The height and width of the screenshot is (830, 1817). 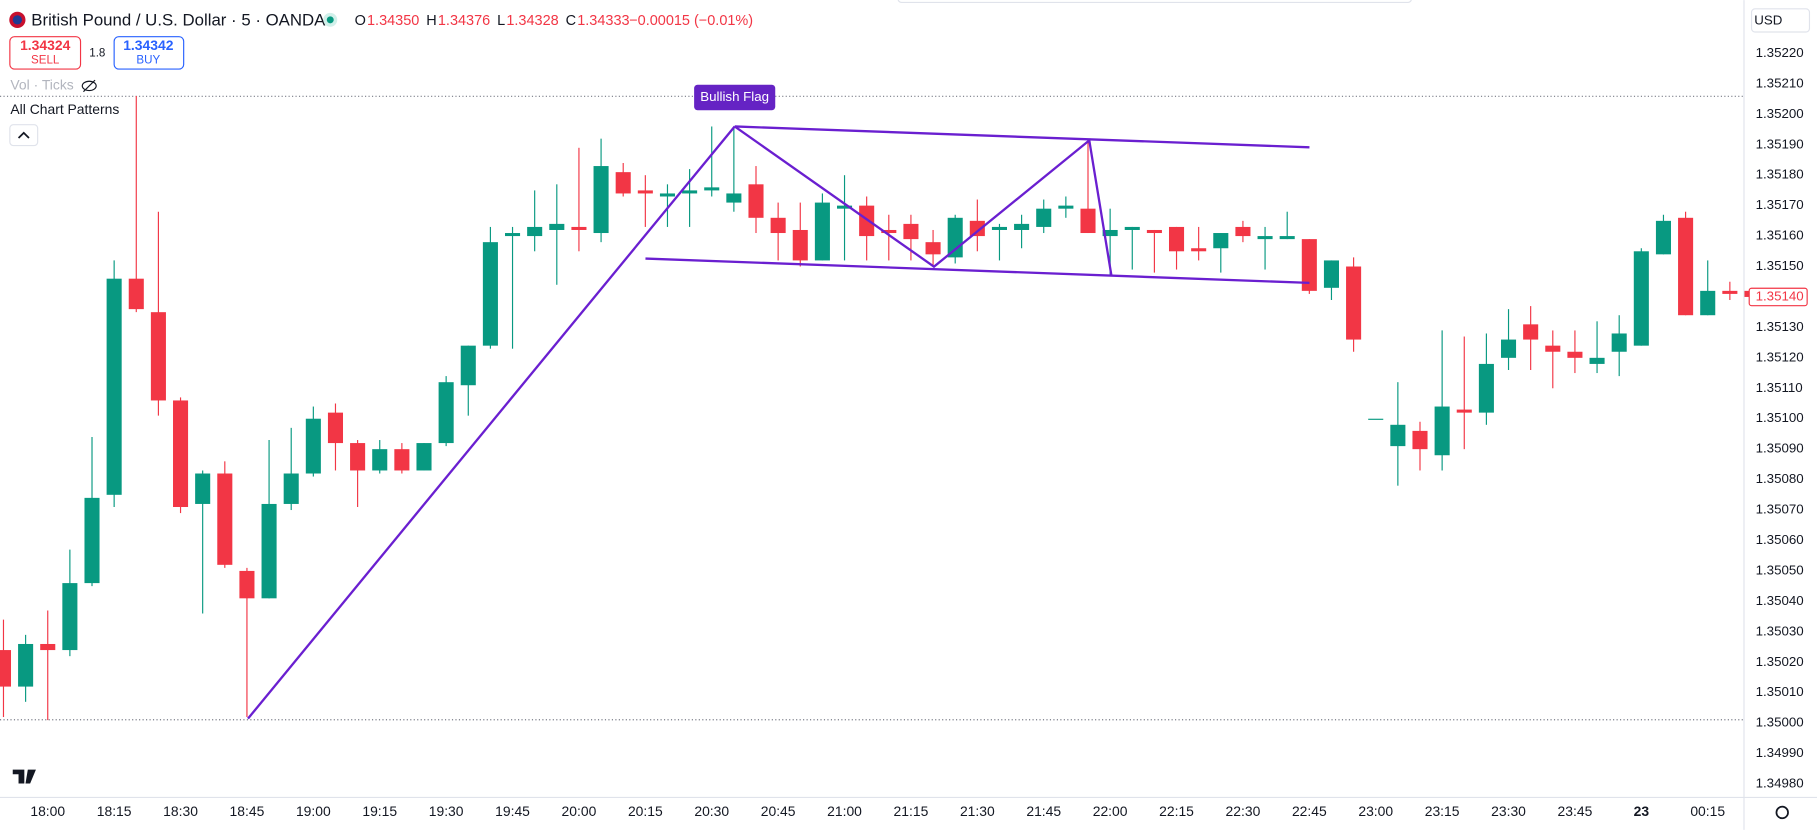 I want to click on symbol: British Pound / U.S. Dollar · 5 · OANDA, so click(x=178, y=19).